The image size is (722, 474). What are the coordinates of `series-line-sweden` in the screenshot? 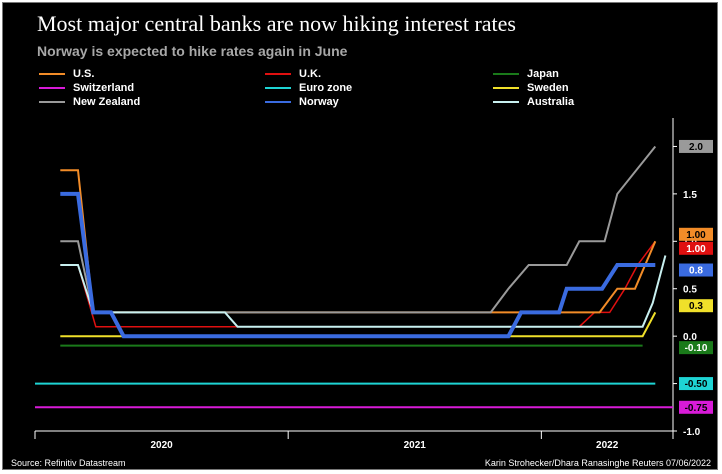 It's located at (358, 324).